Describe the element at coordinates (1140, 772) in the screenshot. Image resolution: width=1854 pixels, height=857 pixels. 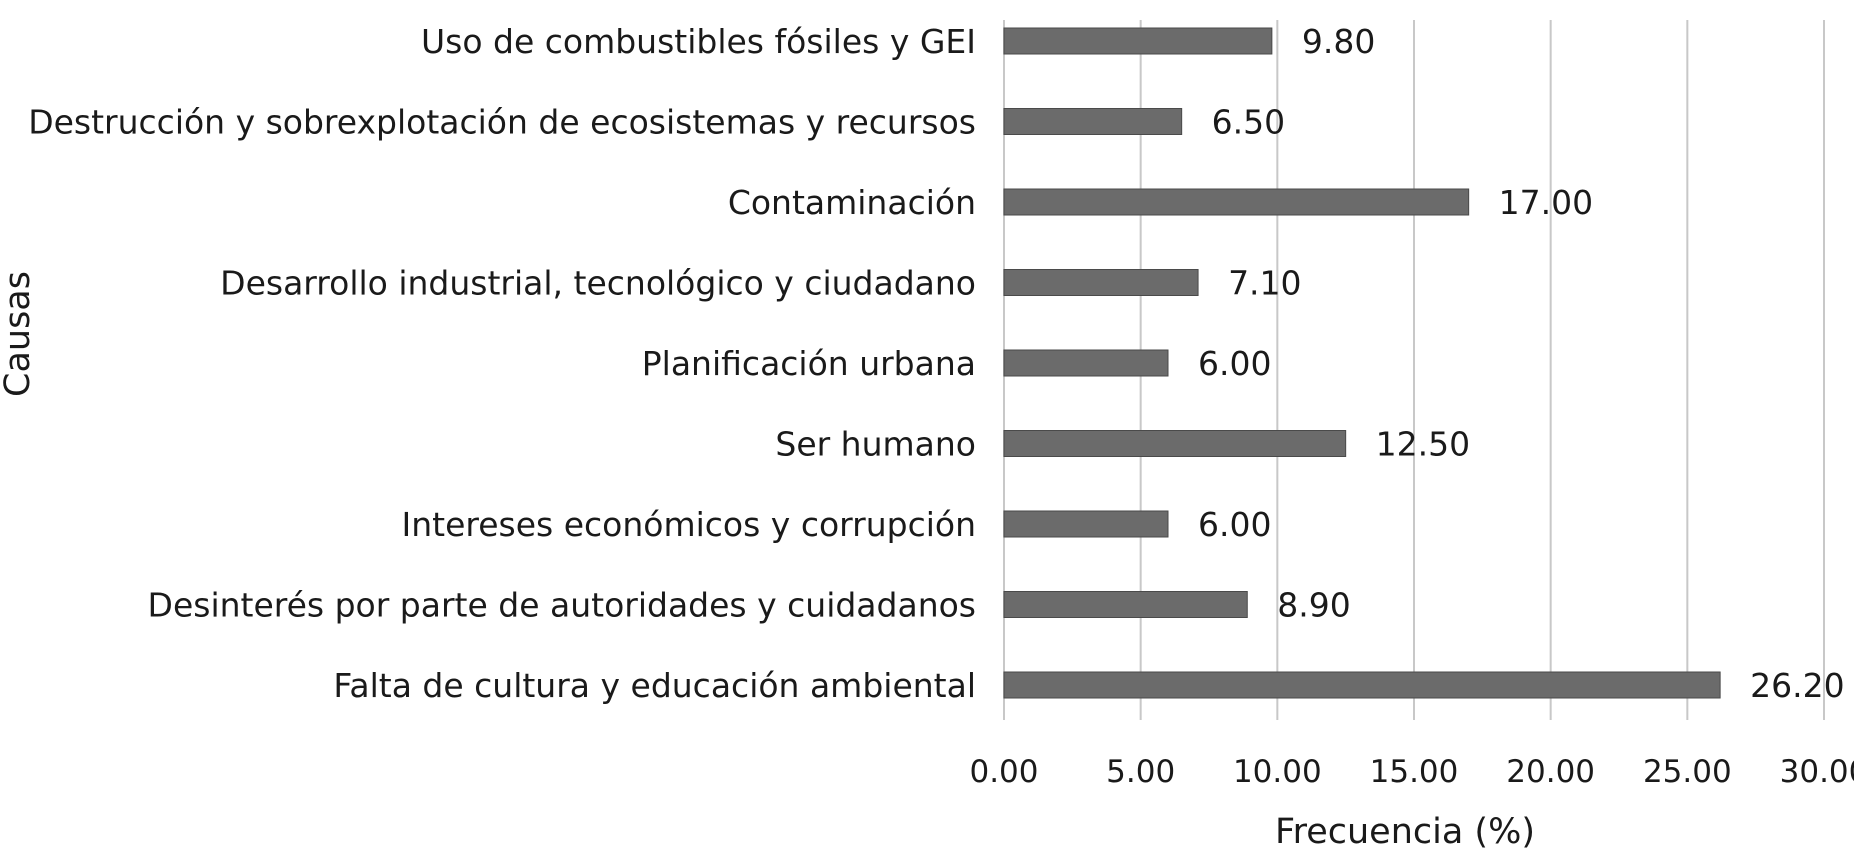
I see `x-tick-label: 5.00` at that location.